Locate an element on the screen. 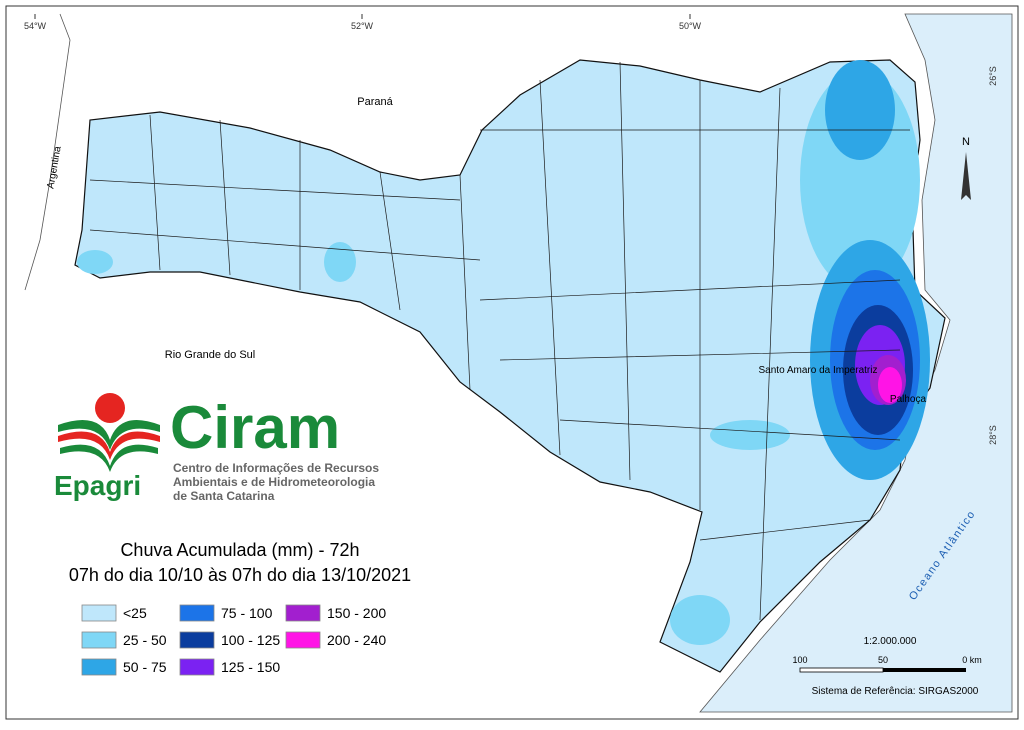  scale-ratio: 1:2.000.000 is located at coordinates (890, 641).